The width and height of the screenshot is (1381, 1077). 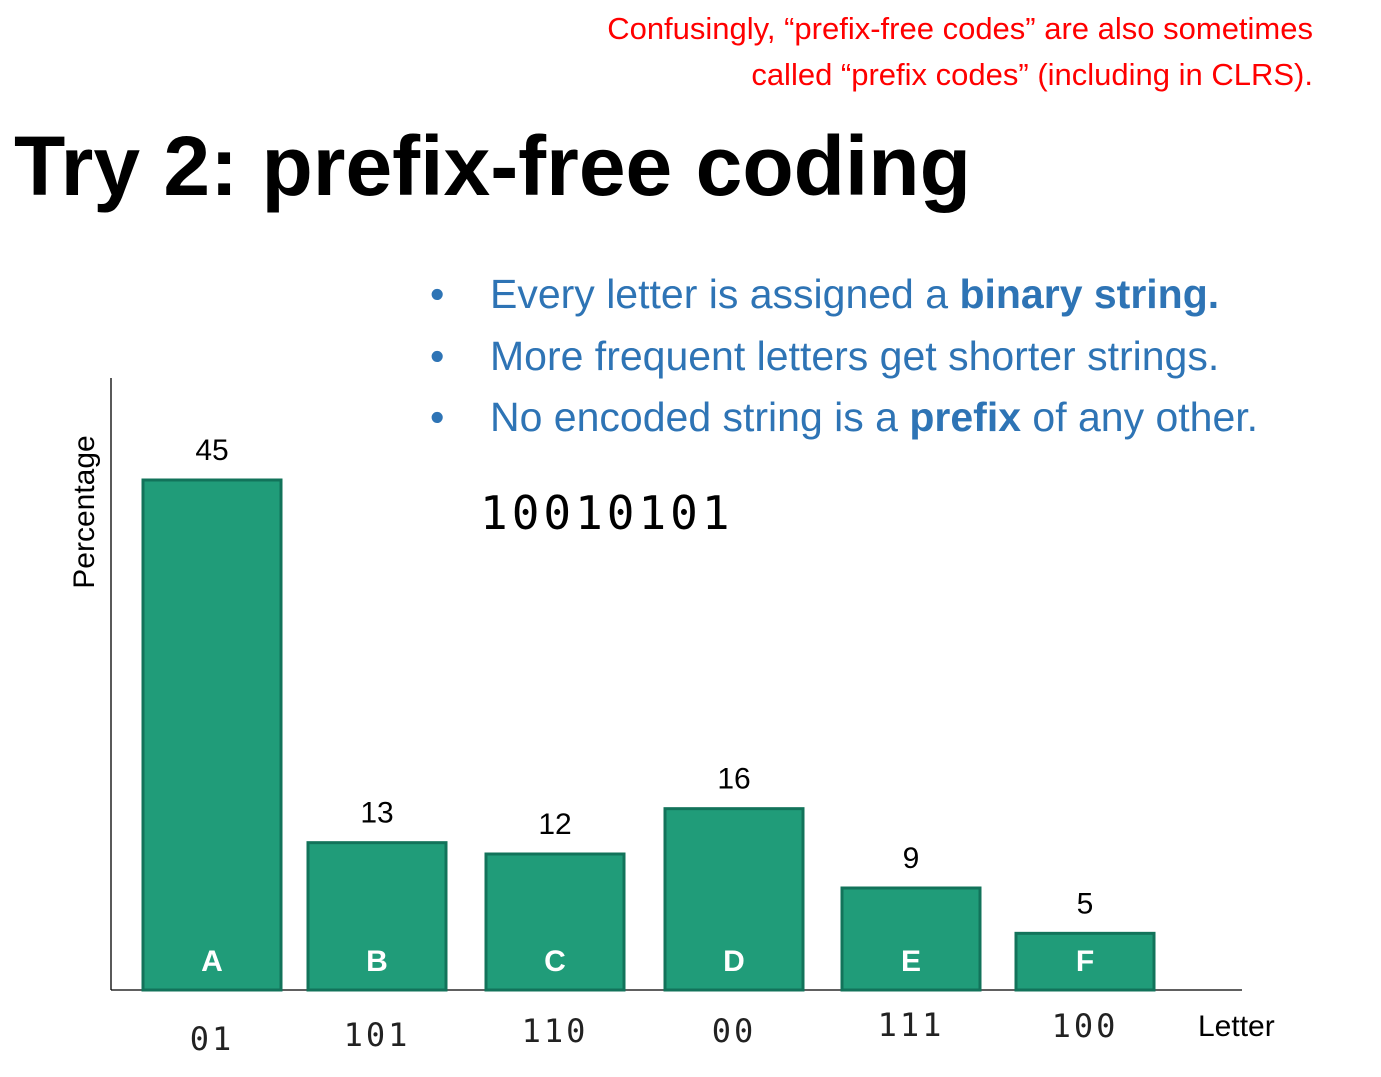 What do you see at coordinates (555, 922) in the screenshot?
I see `bar-c` at bounding box center [555, 922].